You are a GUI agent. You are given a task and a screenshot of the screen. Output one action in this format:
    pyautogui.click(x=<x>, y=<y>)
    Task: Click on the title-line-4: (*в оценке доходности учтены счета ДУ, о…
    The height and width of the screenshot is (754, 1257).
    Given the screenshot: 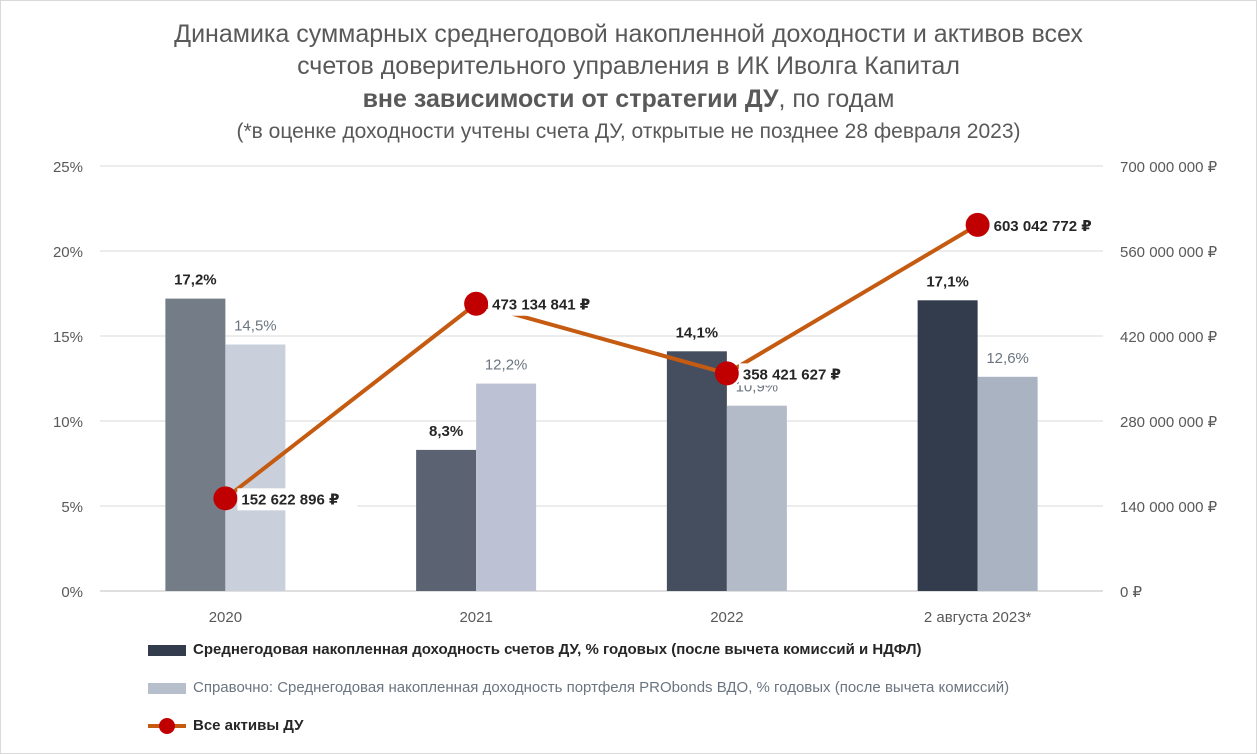 What is the action you would take?
    pyautogui.click(x=628, y=131)
    